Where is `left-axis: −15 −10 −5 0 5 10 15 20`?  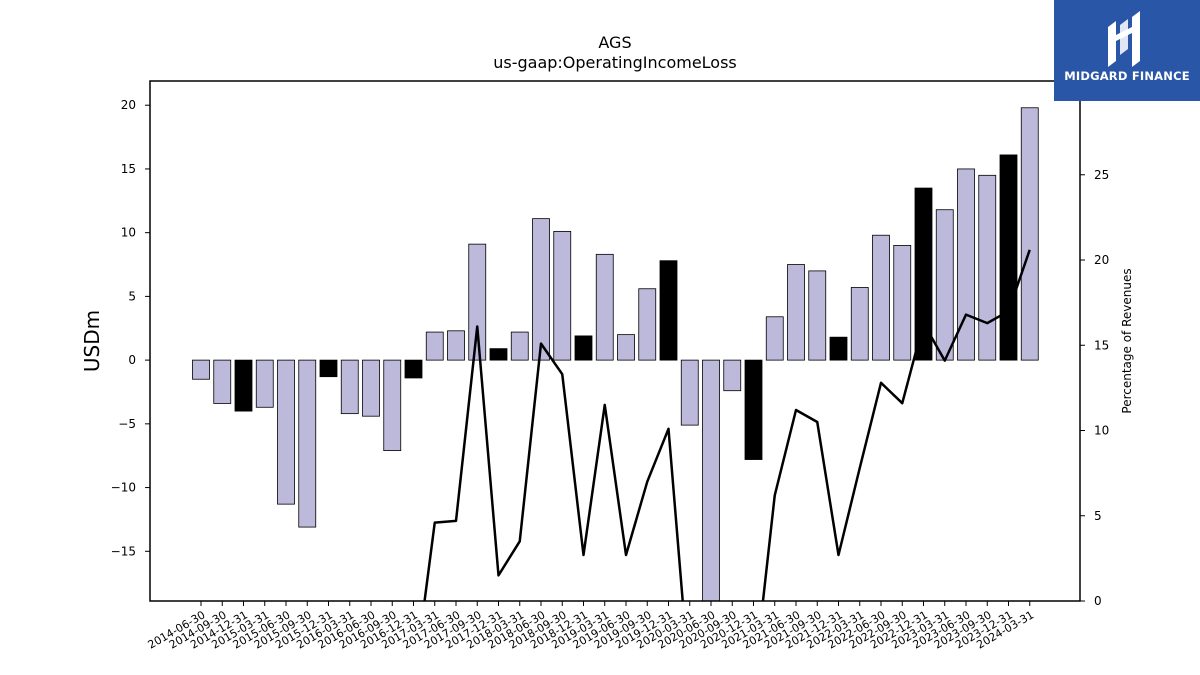 left-axis: −15 −10 −5 0 5 10 15 20 is located at coordinates (130, 328).